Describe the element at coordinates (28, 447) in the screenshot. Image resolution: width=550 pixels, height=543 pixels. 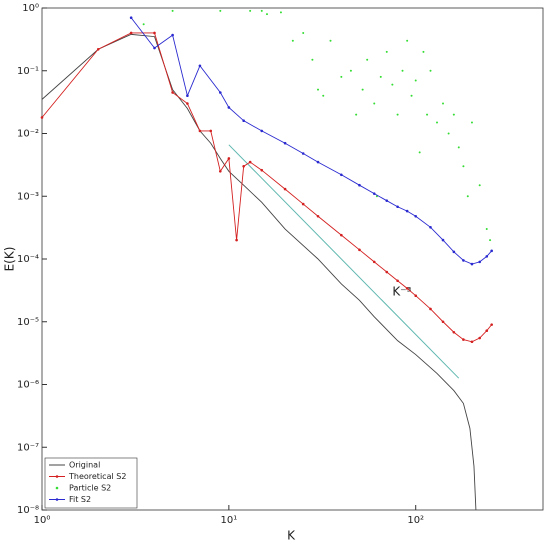
I see `y-tick-label: 10⁻⁷` at that location.